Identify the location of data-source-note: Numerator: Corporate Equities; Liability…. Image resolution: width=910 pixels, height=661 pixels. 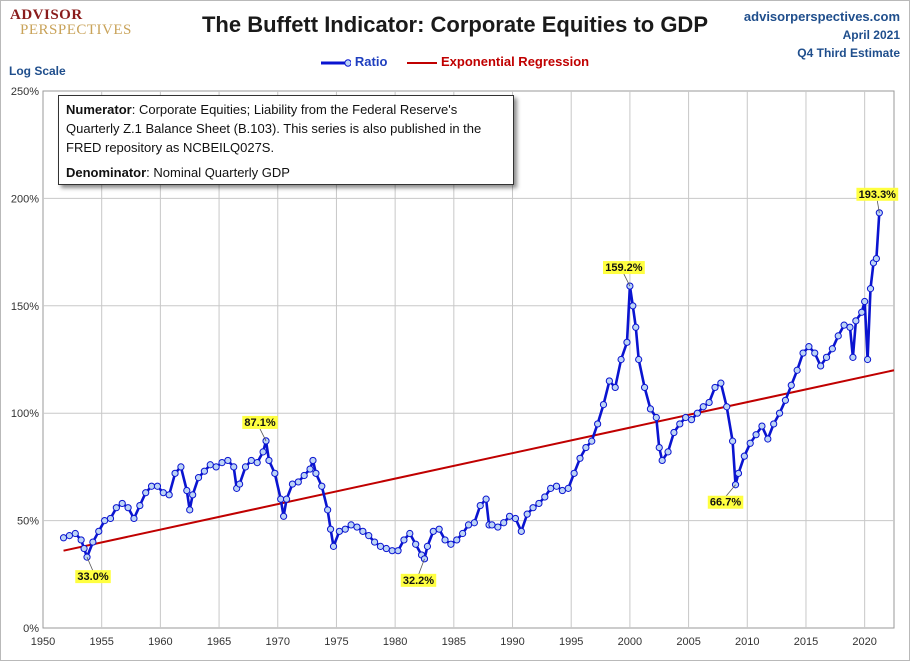
(286, 140).